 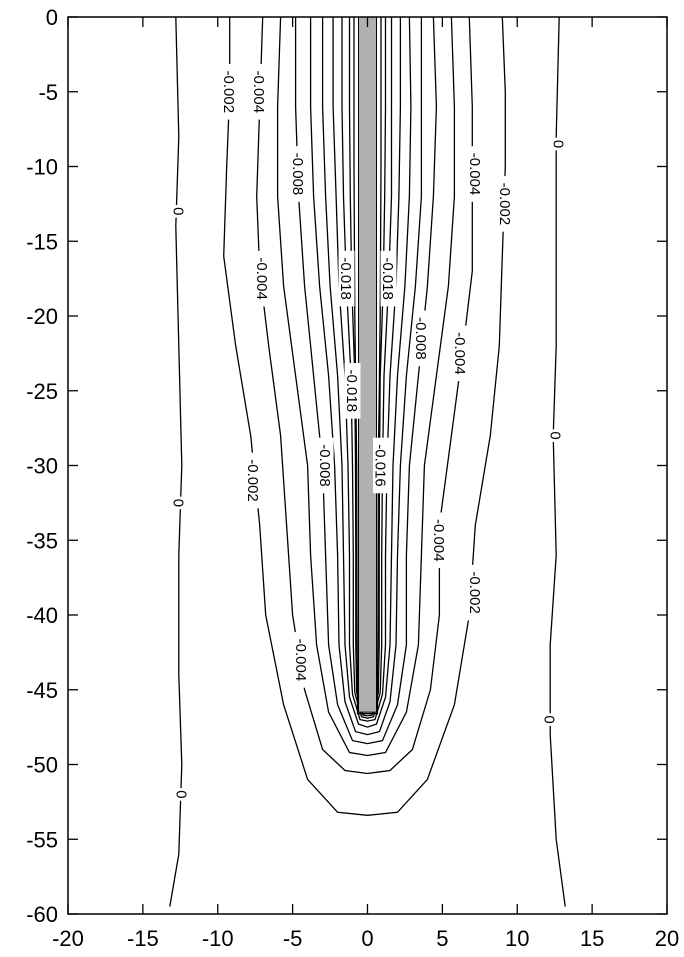 What do you see at coordinates (42, 540) in the screenshot?
I see `y-tick-label: -35` at bounding box center [42, 540].